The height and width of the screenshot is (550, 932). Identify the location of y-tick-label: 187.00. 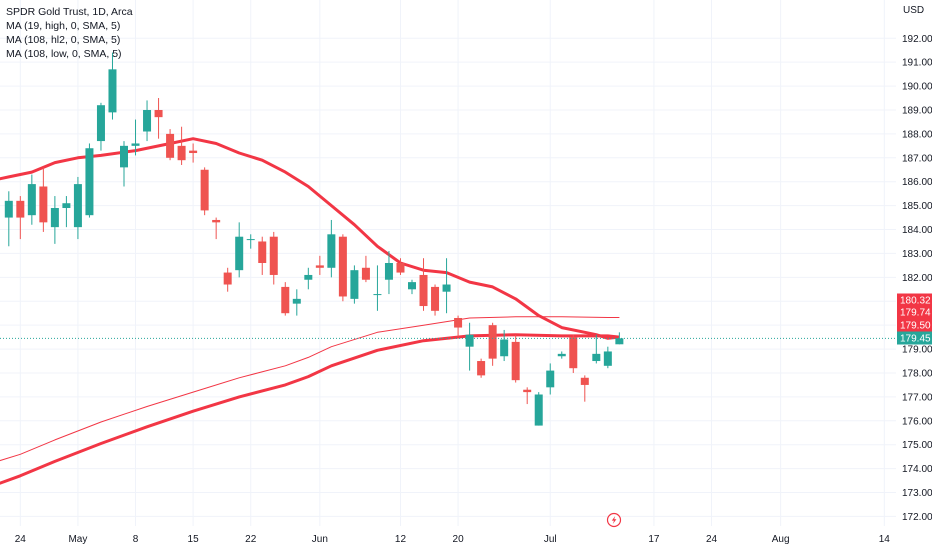
(917, 158).